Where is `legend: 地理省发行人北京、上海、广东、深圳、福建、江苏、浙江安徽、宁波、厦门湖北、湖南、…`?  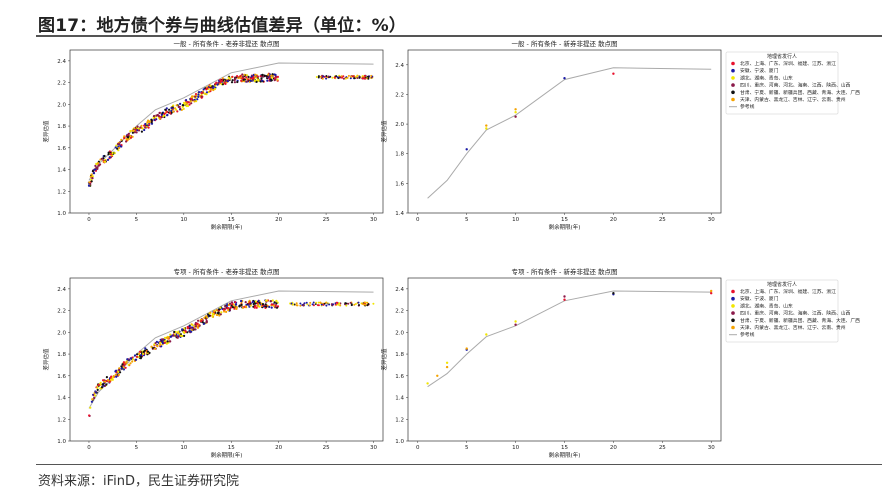
legend: 地理省发行人北京、上海、广东、深圳、福建、江苏、浙江安徽、宁波、厦门湖北、湖南、… is located at coordinates (792, 83).